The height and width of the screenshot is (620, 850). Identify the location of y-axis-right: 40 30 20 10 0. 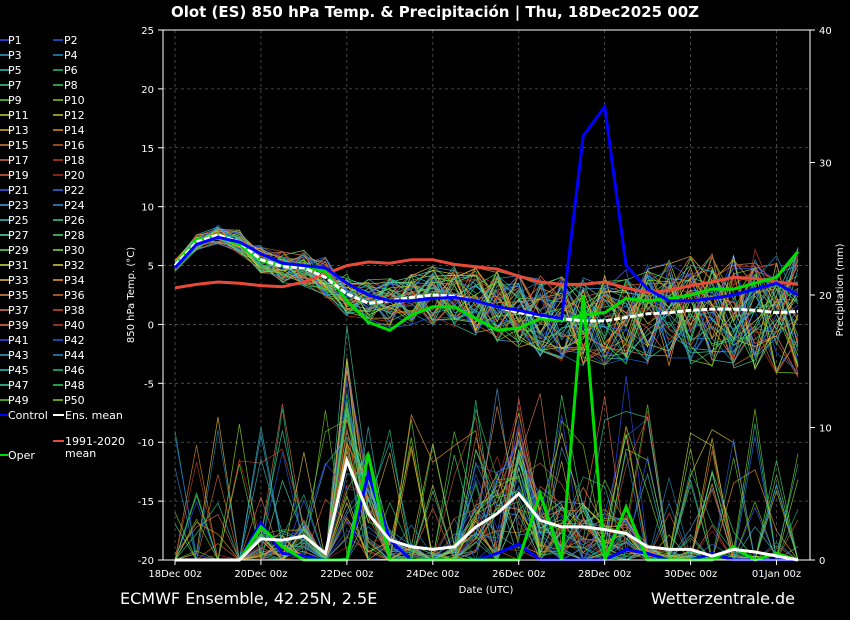
(821, 296).